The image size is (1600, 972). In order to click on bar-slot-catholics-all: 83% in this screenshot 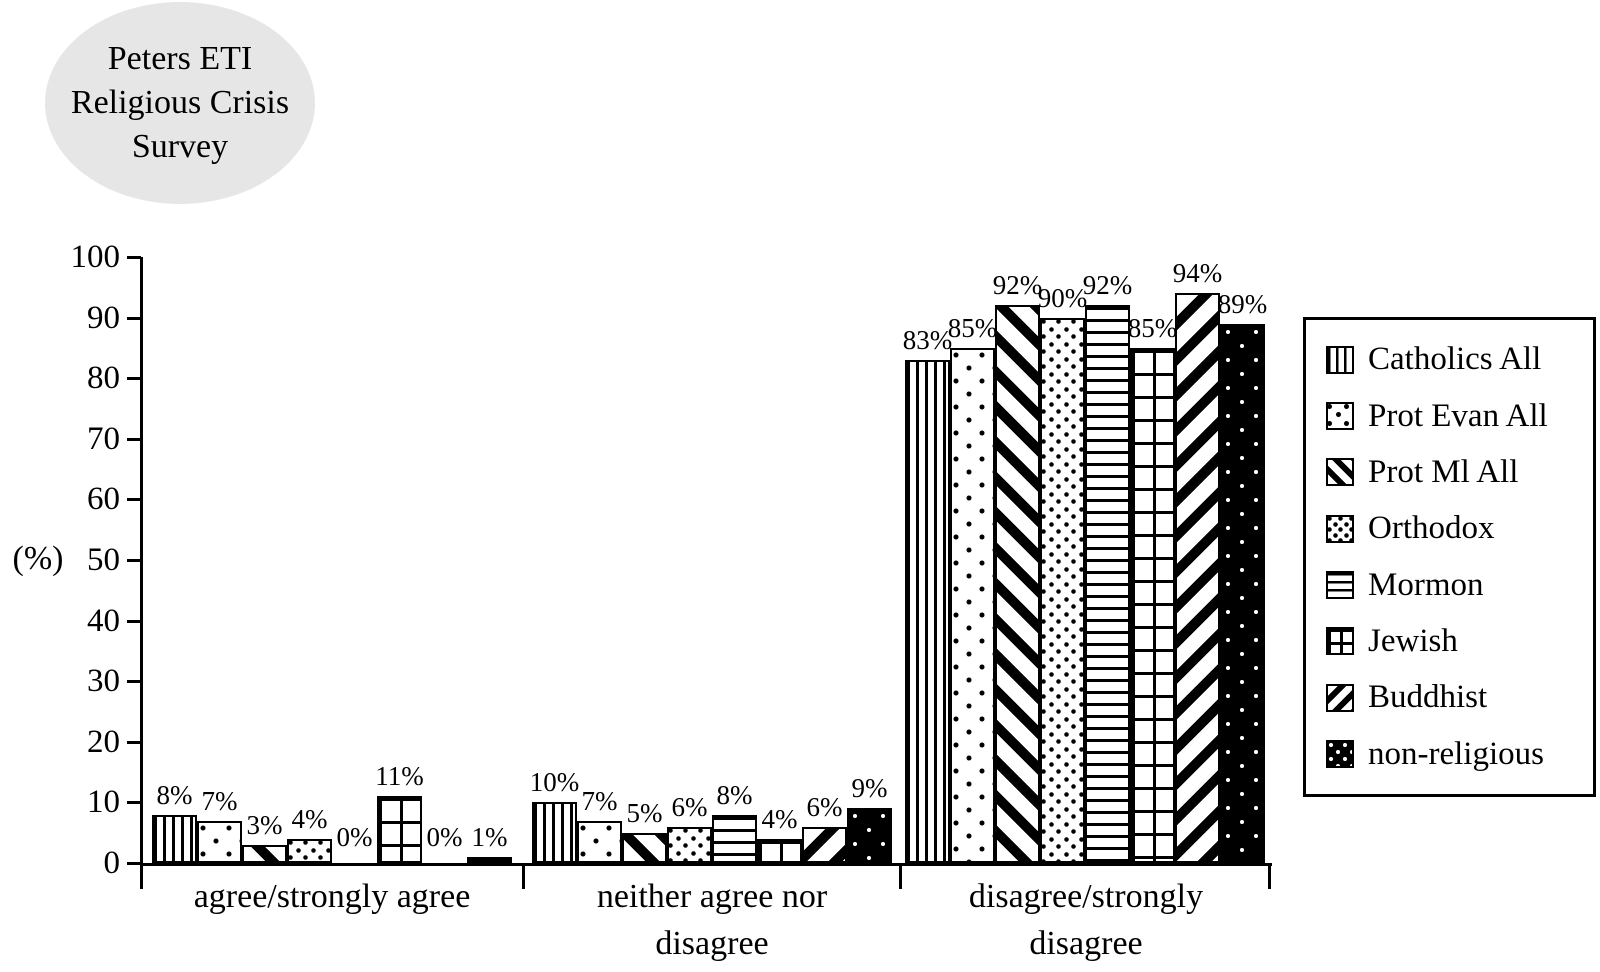, I will do `click(927, 560)`.